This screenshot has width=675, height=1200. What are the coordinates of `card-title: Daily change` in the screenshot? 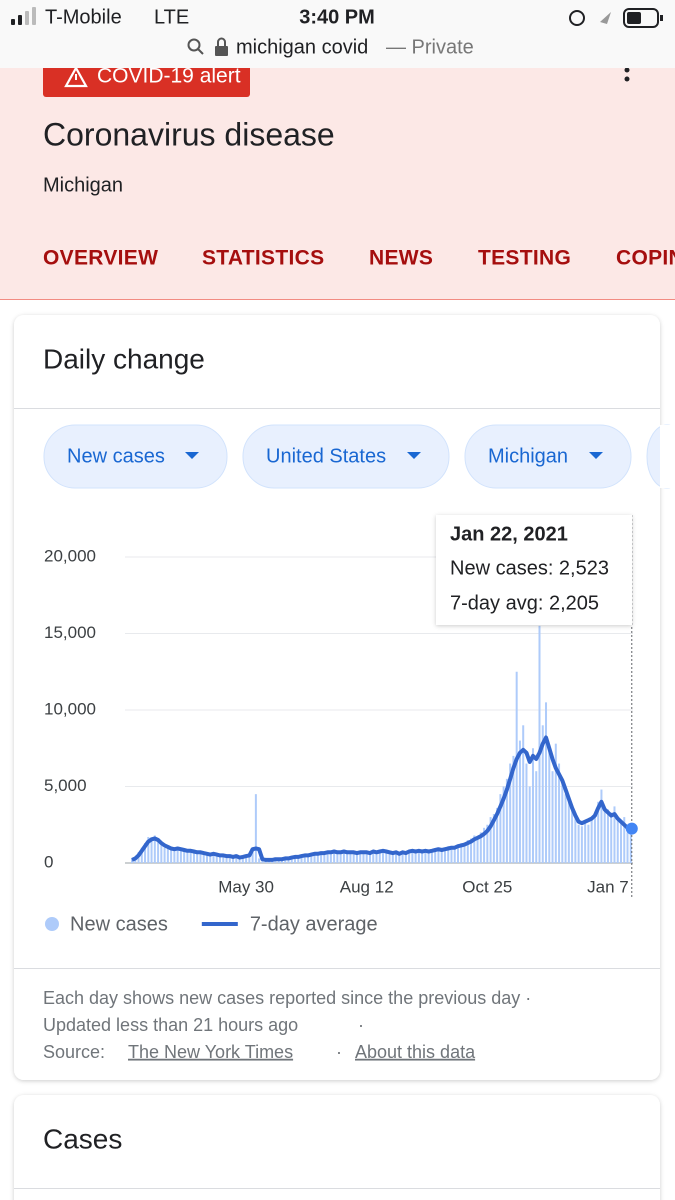 It's located at (124, 358).